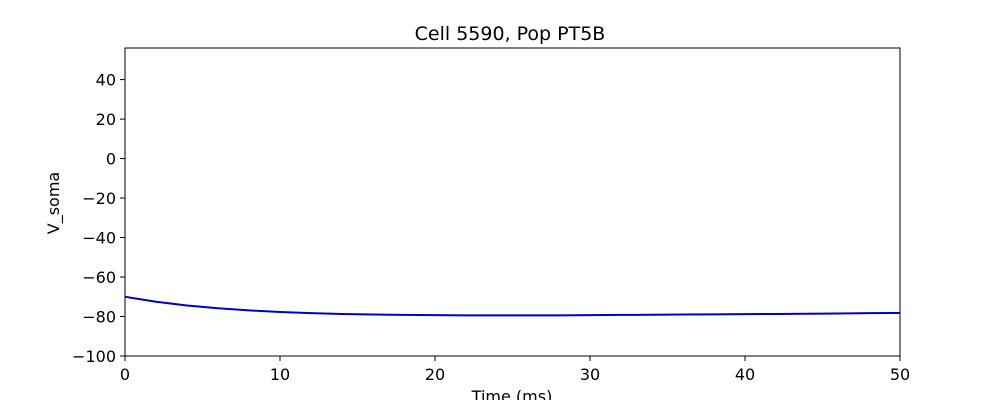 The width and height of the screenshot is (1000, 400). What do you see at coordinates (280, 374) in the screenshot?
I see `x-tick-label: 10` at bounding box center [280, 374].